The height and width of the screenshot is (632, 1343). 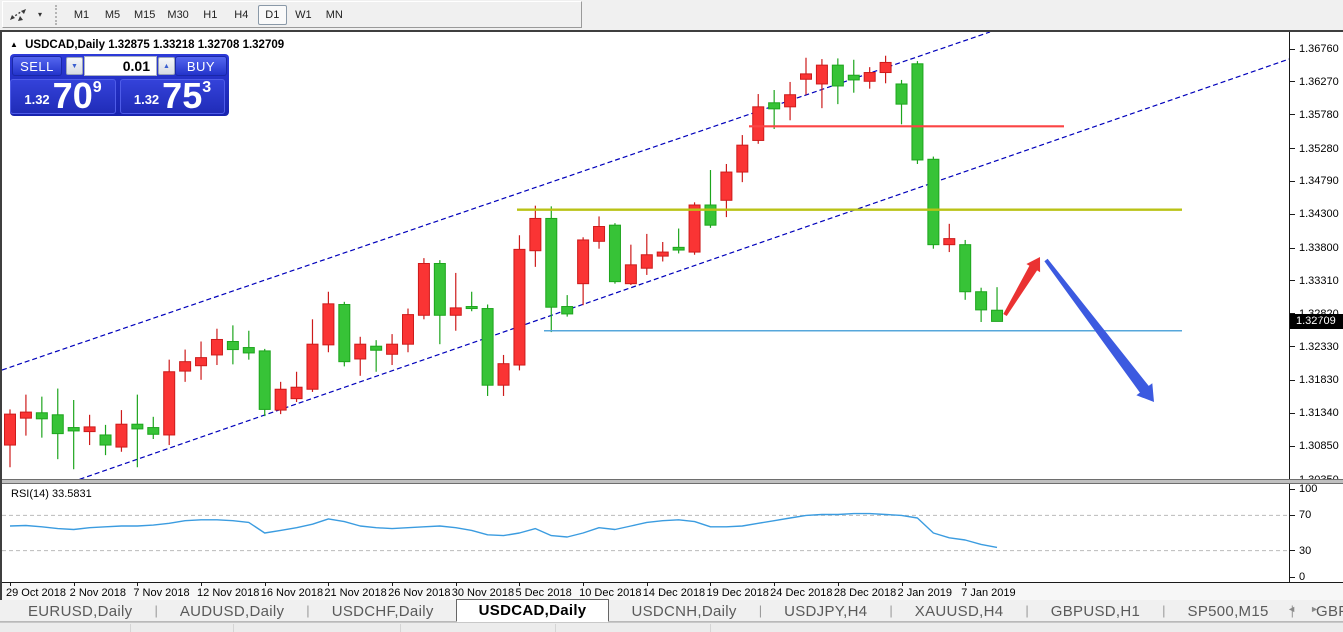 What do you see at coordinates (174, 45) in the screenshot?
I see `ohlc-high: 1.33218` at bounding box center [174, 45].